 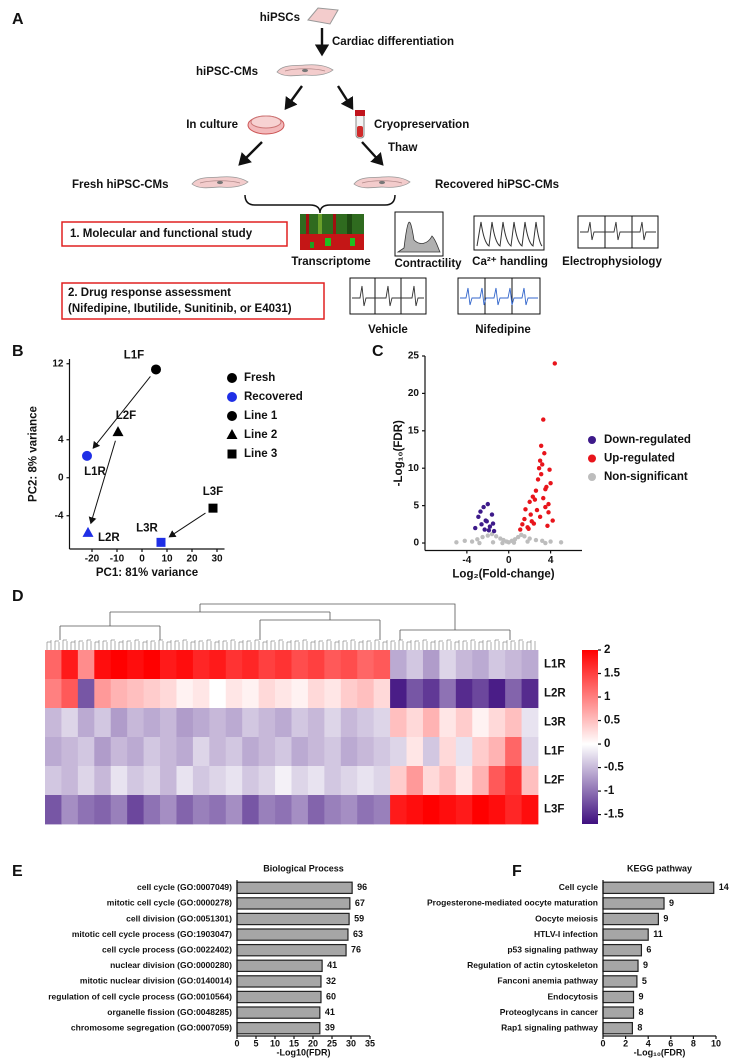 I want to click on legend-label: Line 3, so click(x=260, y=454).